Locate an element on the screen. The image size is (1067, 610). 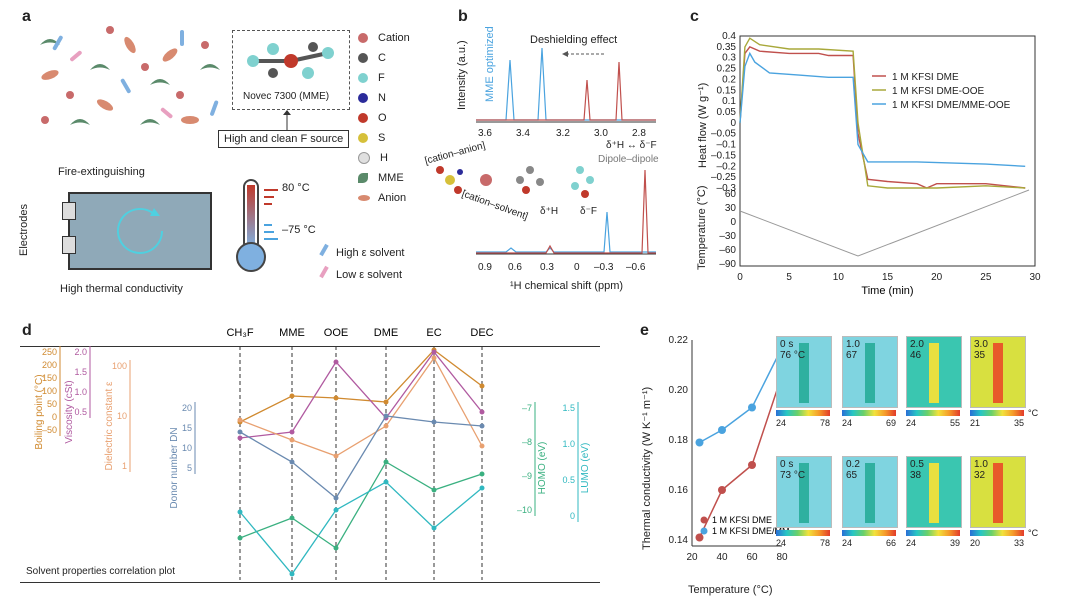
e-ytick: 0.22 is located at coordinates (679, 340).